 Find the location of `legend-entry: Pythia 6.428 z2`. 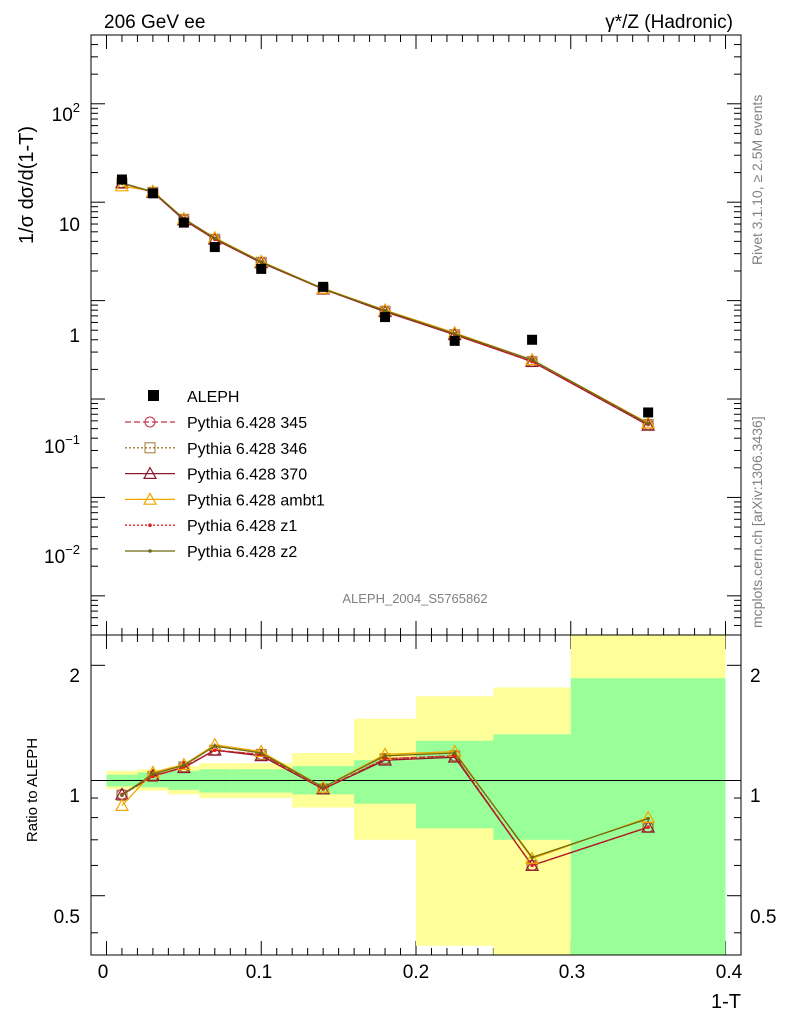

legend-entry: Pythia 6.428 z2 is located at coordinates (211, 552).